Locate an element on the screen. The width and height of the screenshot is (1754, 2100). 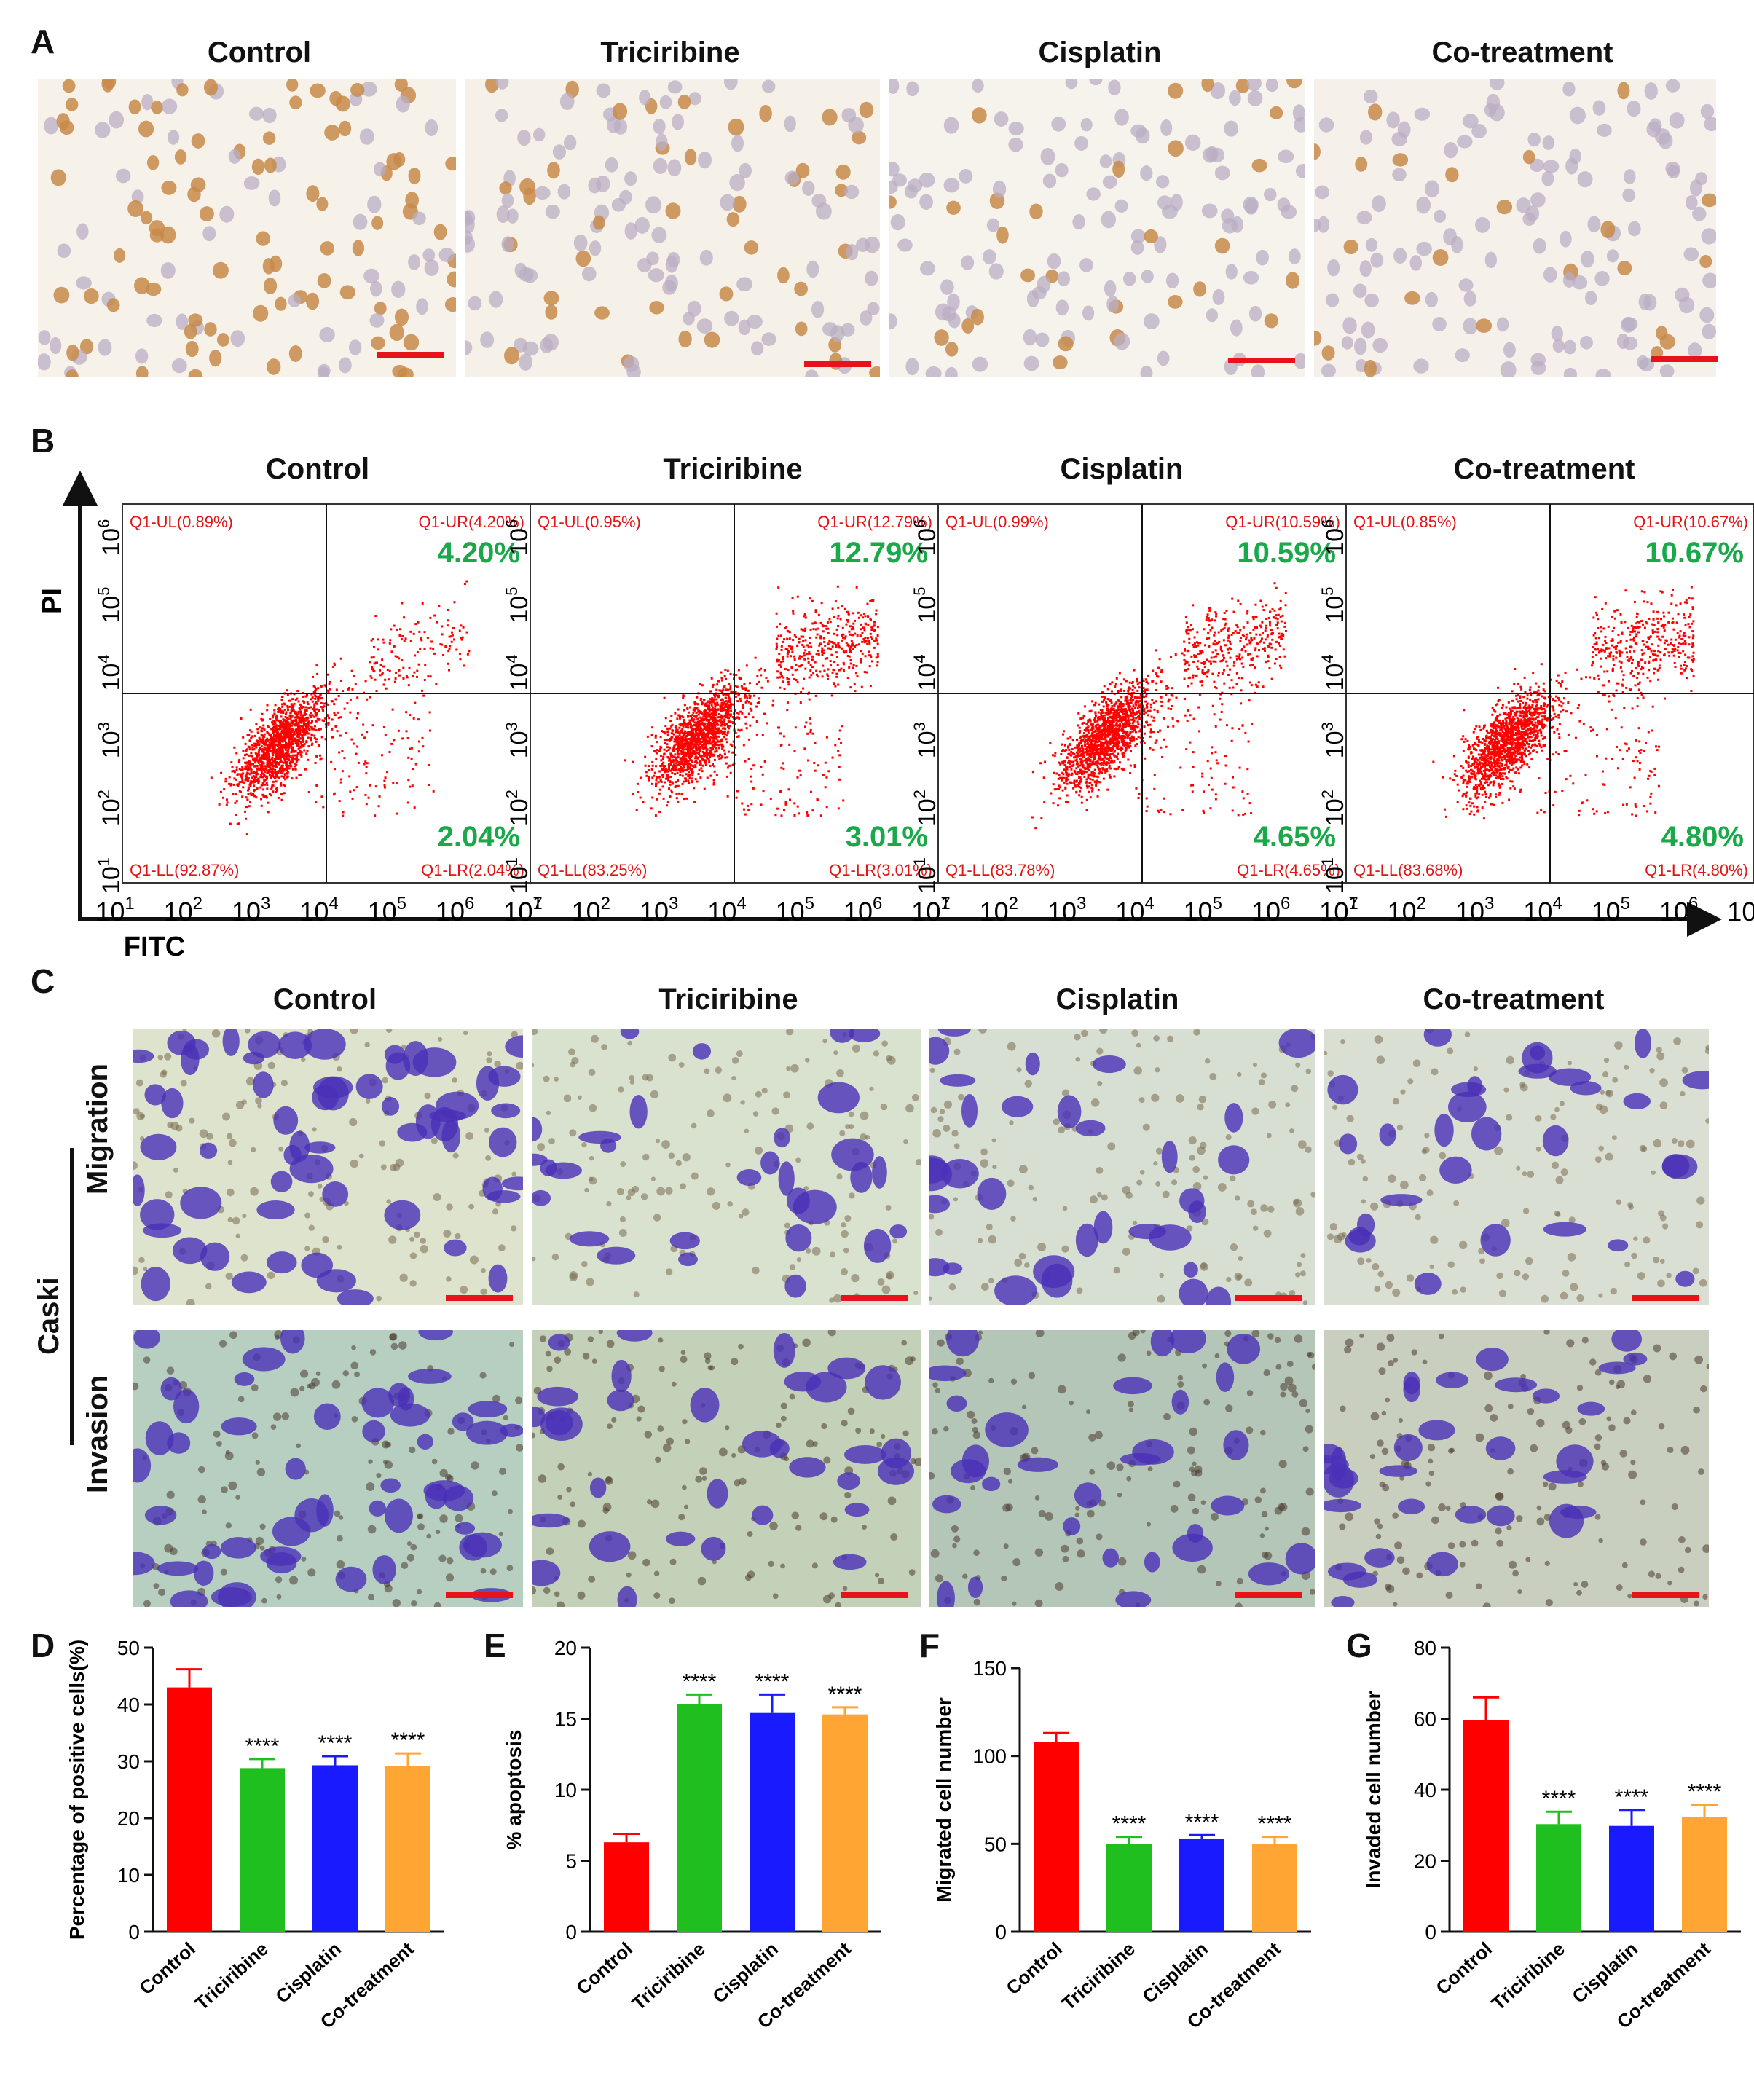
y-tick-label: 101 is located at coordinates (110, 875).